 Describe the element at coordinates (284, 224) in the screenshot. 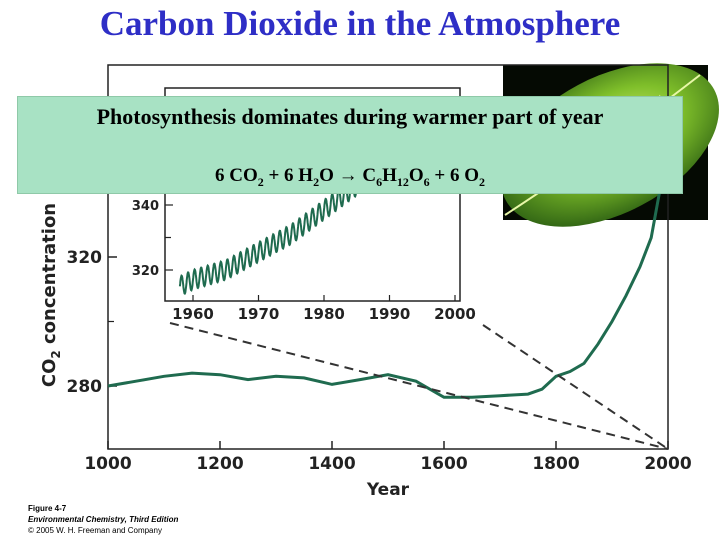

I see `inset-series-line` at that location.